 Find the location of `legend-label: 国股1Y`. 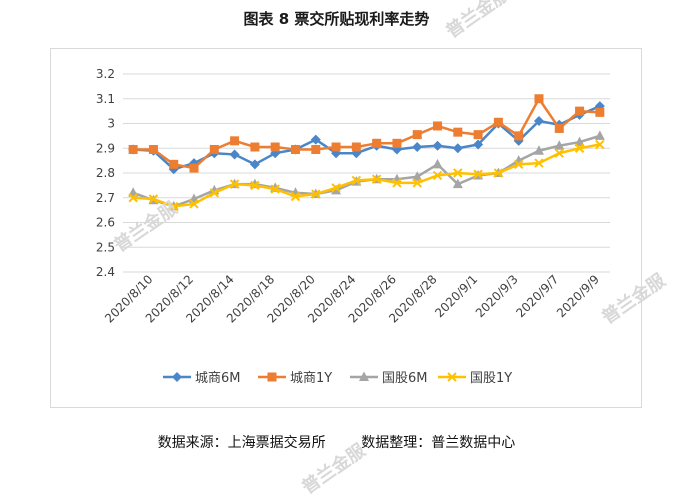

legend-label: 国股1Y is located at coordinates (491, 378).